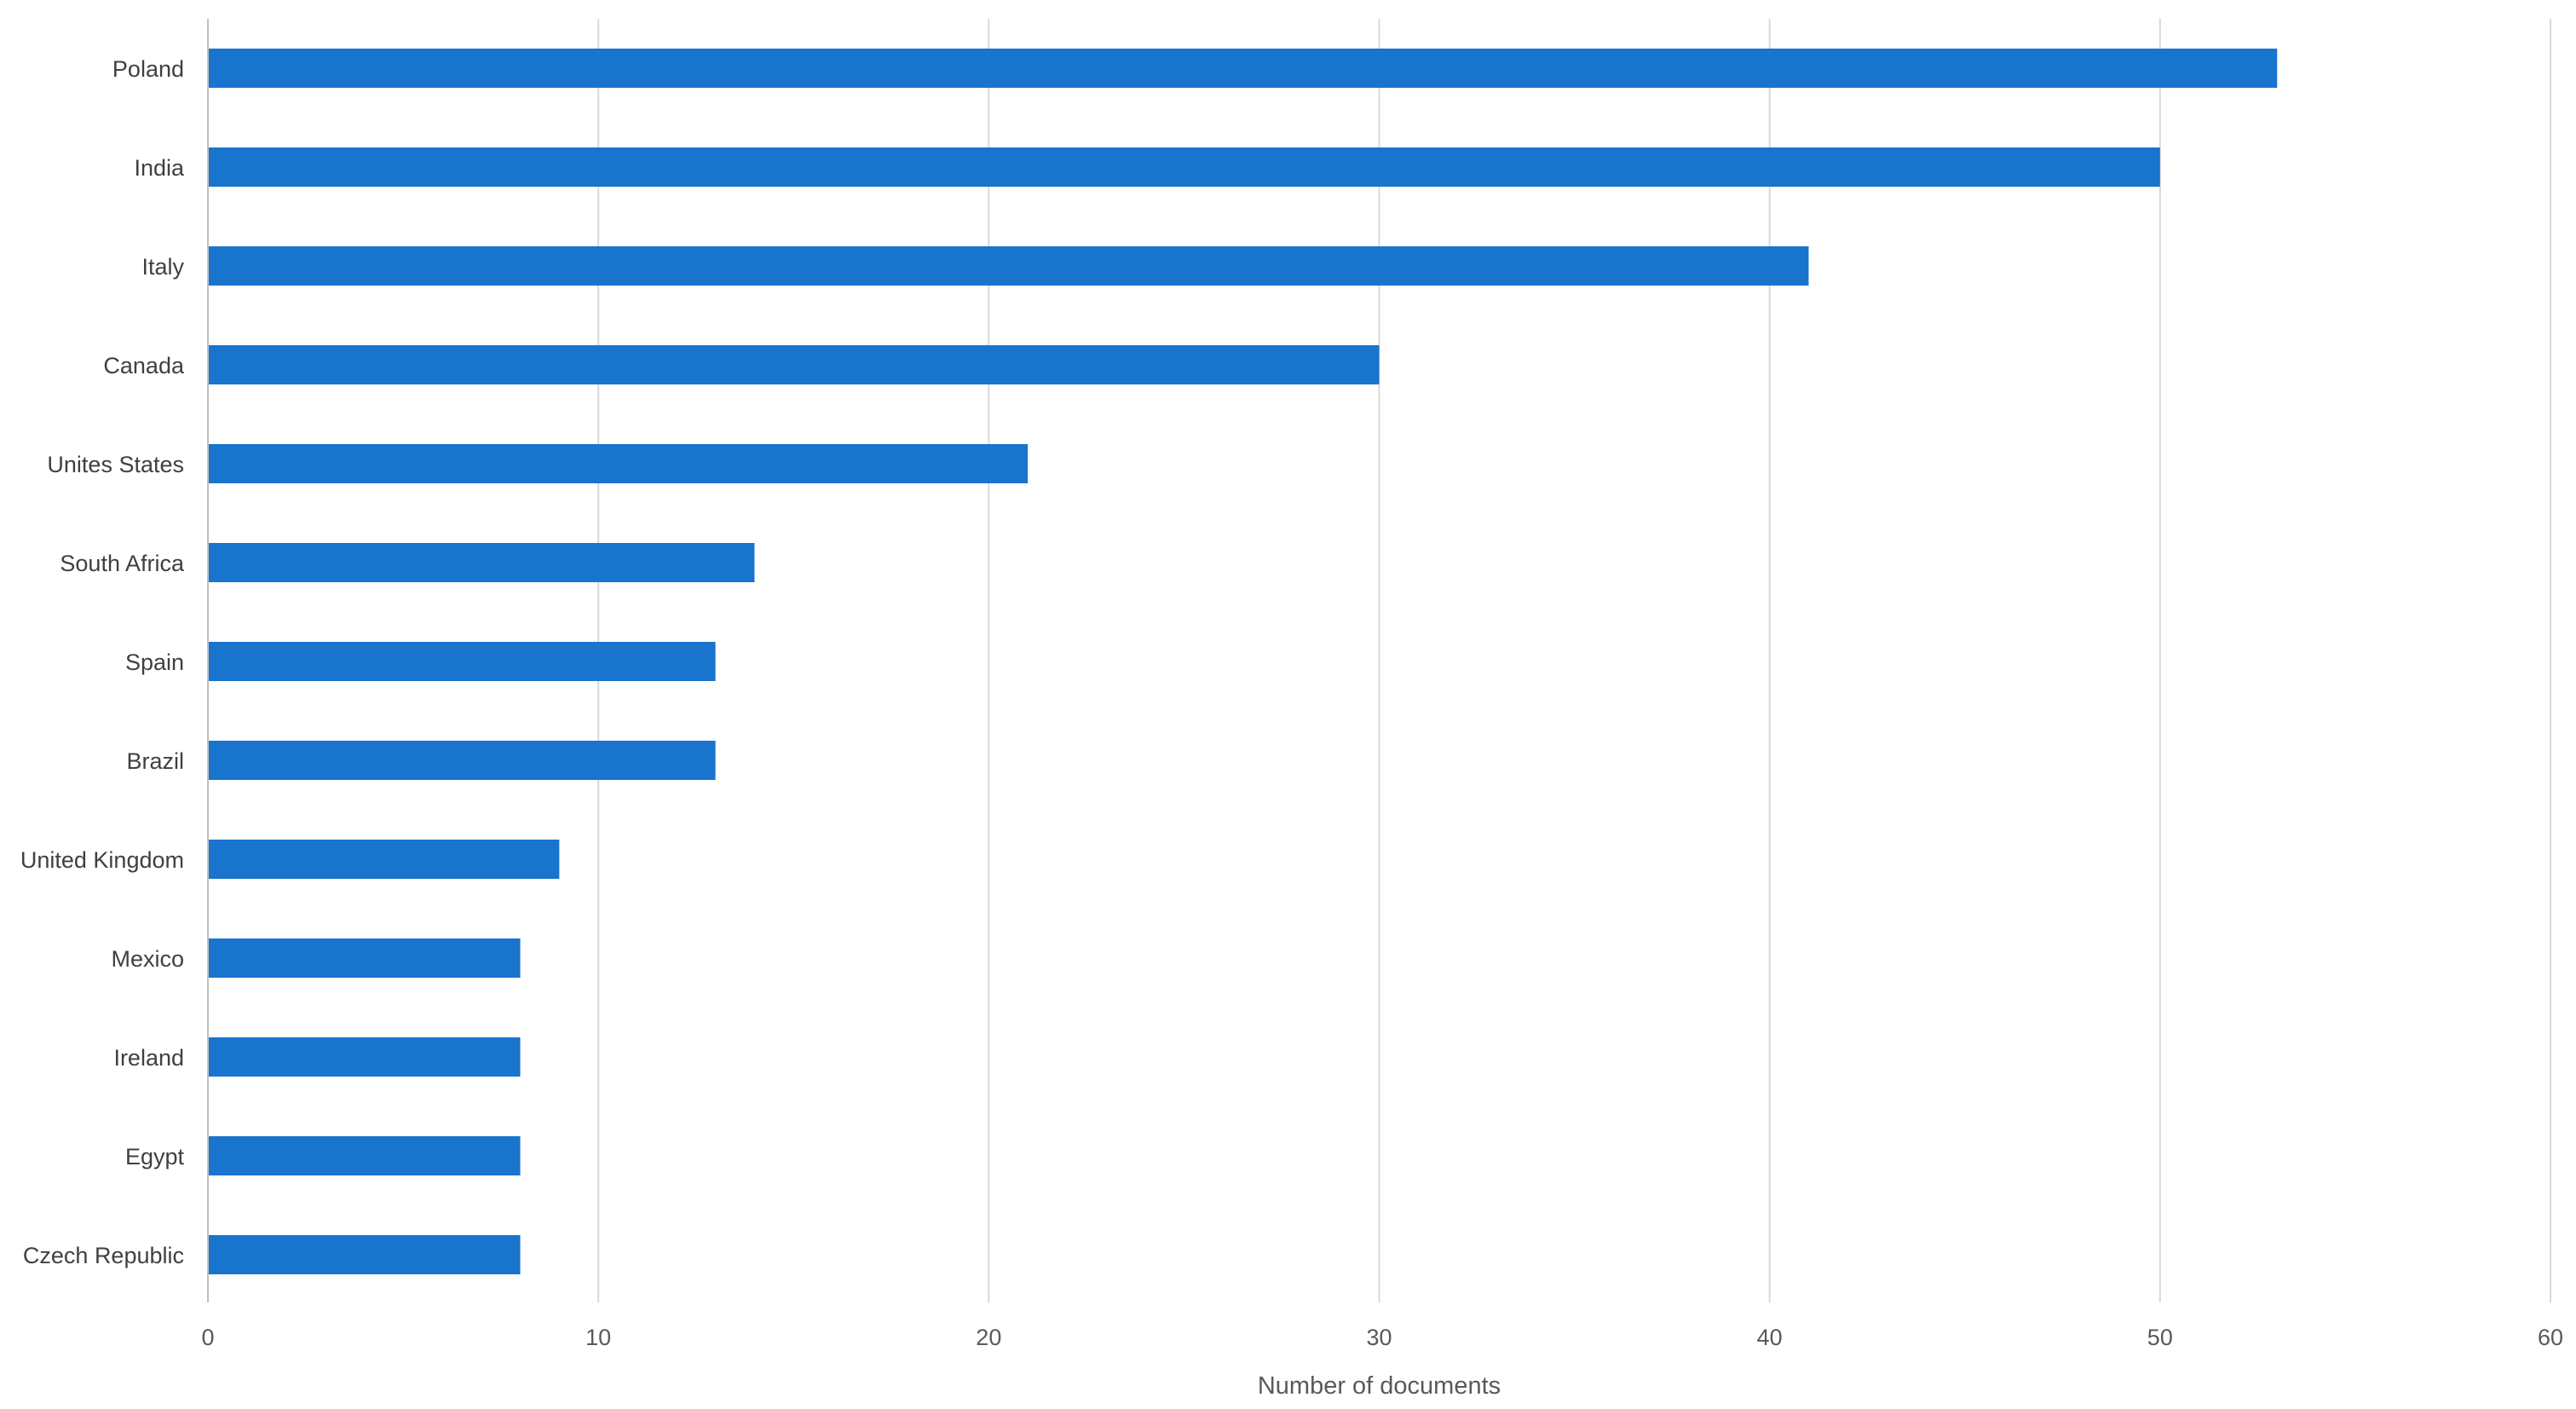 The height and width of the screenshot is (1409, 2576). Describe the element at coordinates (103, 1255) in the screenshot. I see `category-label: Czech Republic` at that location.